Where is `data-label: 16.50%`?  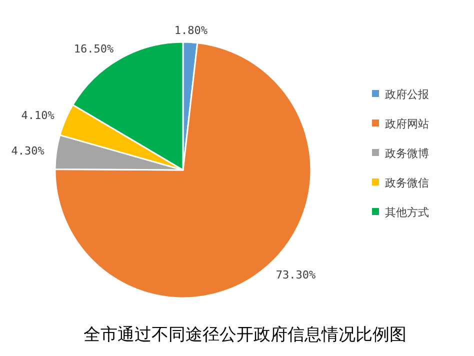 data-label: 16.50% is located at coordinates (94, 49).